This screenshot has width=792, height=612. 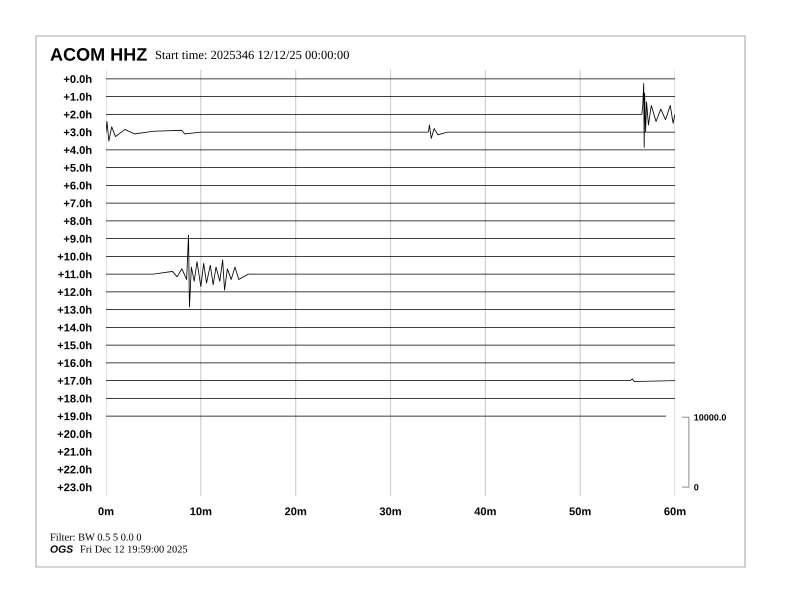 What do you see at coordinates (78, 221) in the screenshot?
I see `y-tick-label: +8.0h` at bounding box center [78, 221].